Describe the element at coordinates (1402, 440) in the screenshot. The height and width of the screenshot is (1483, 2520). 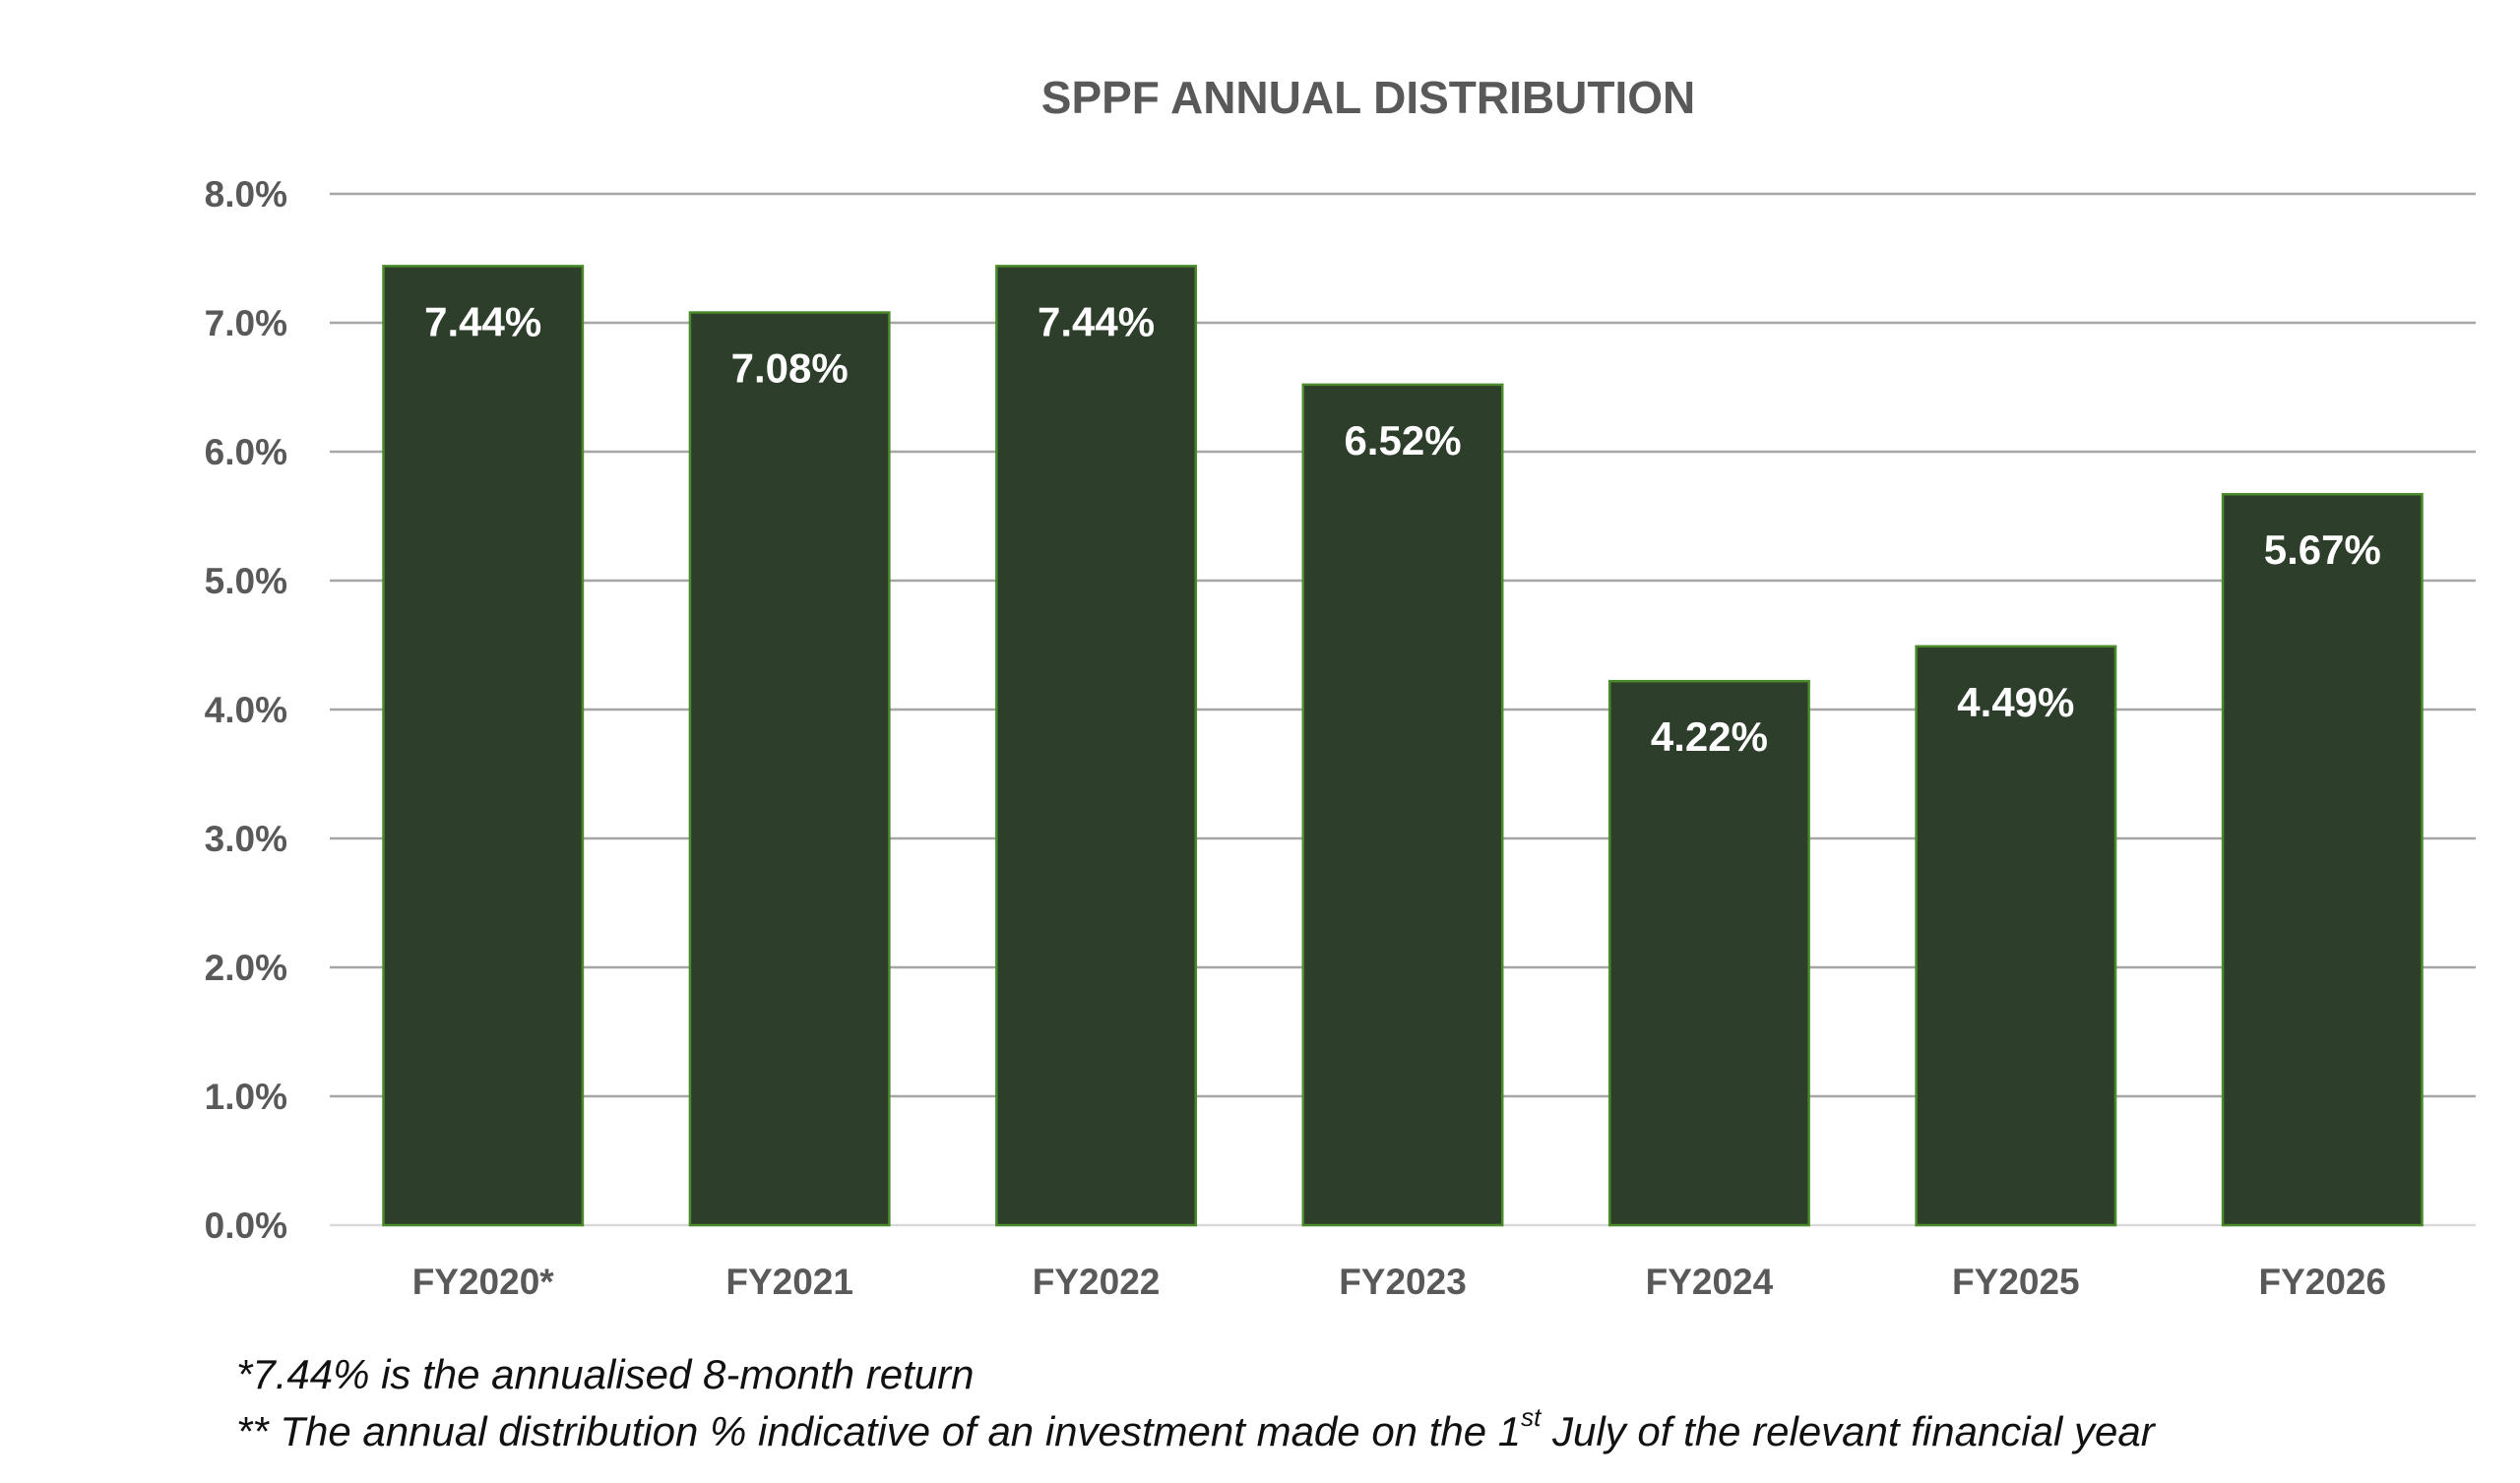
I see `data-label: 6.52%` at that location.